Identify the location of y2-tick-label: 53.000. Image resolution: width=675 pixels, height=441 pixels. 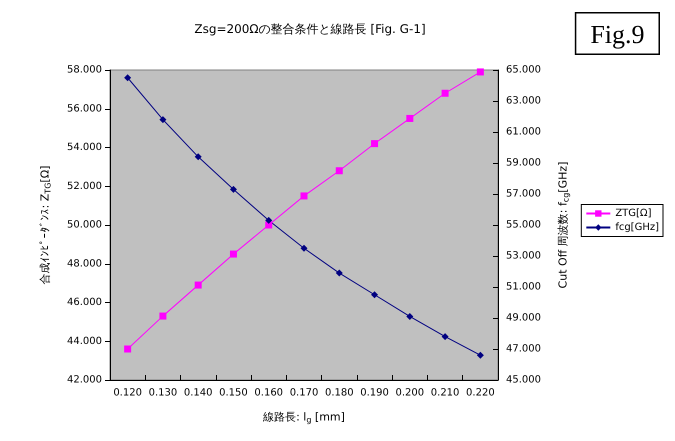
(523, 256).